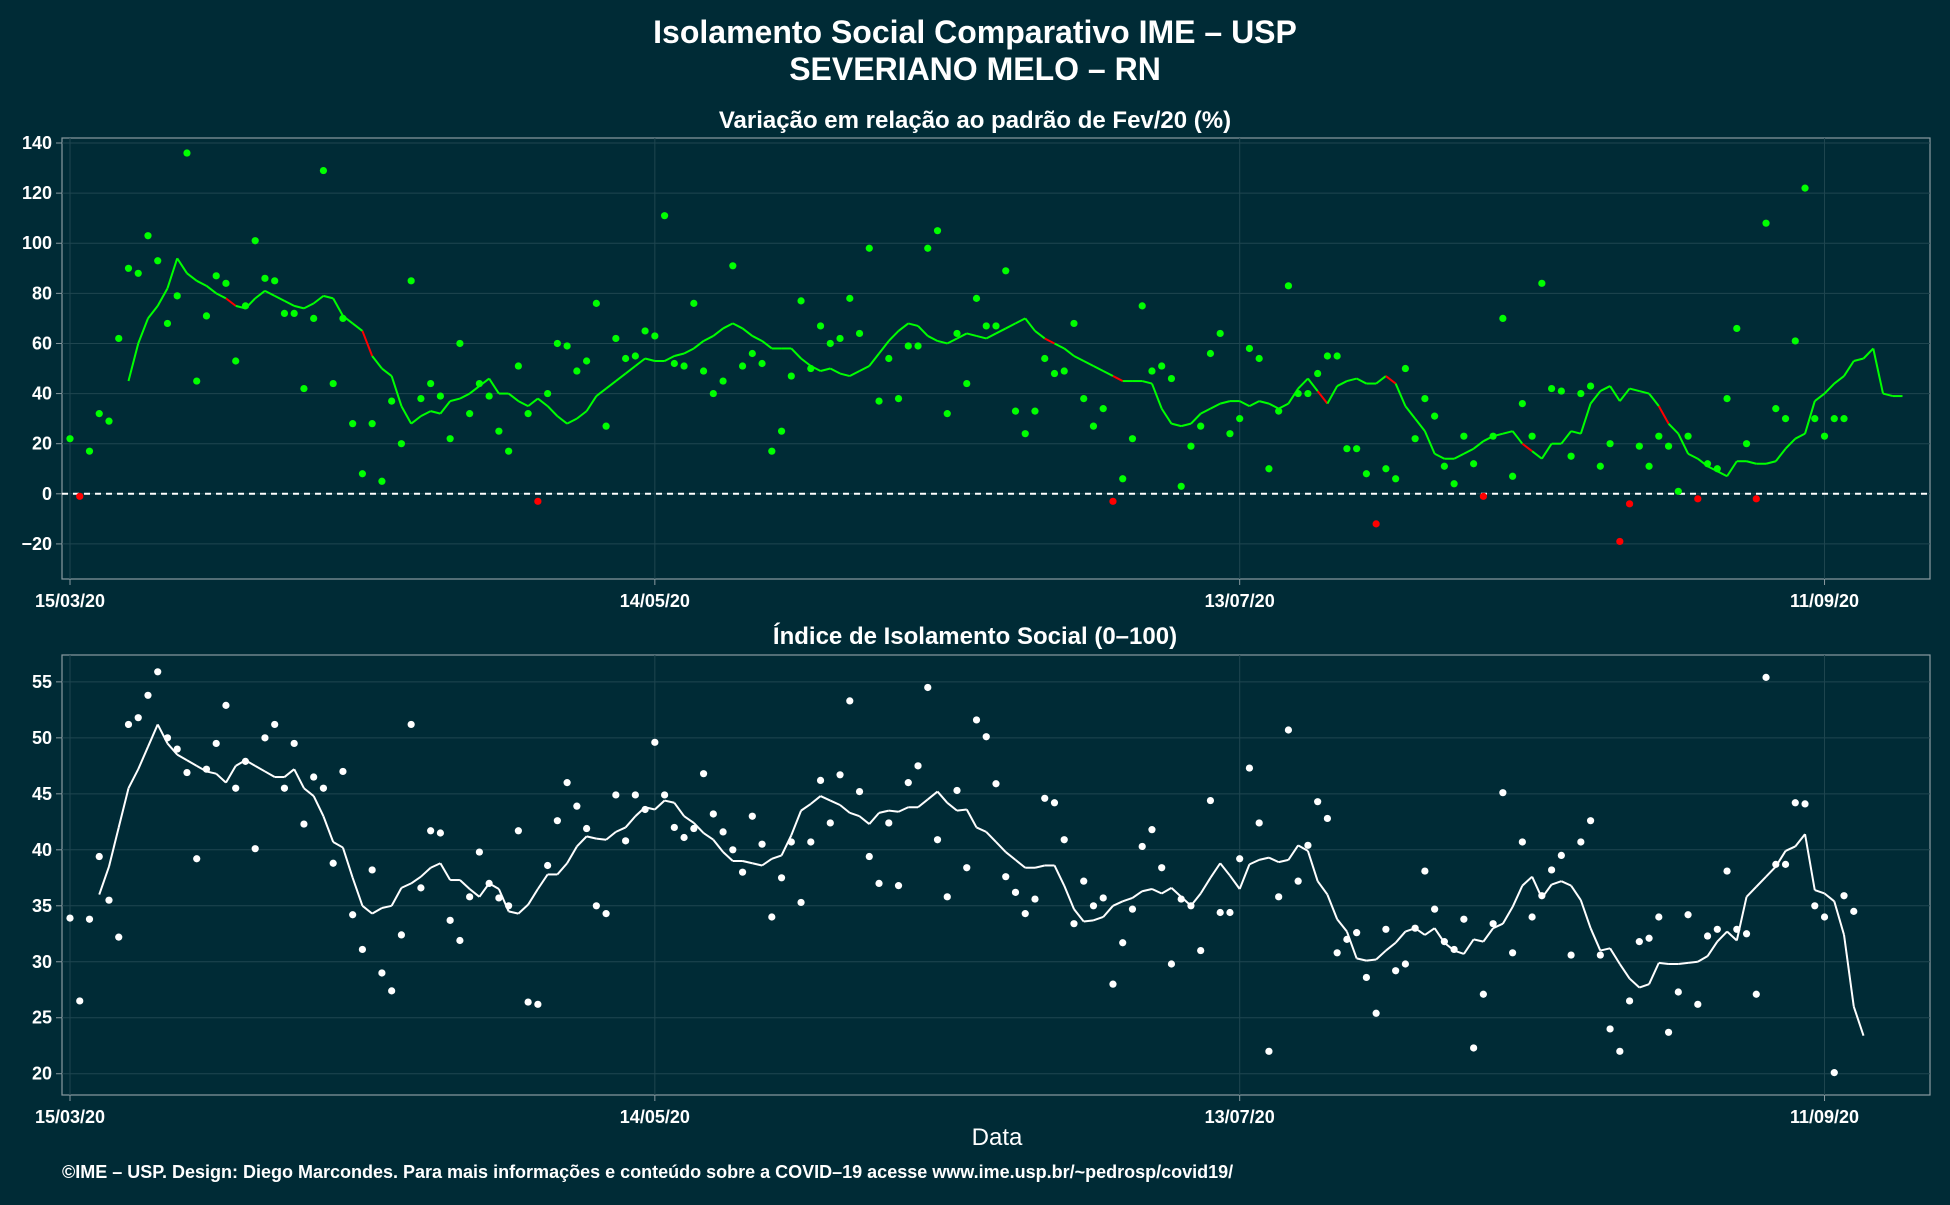 The height and width of the screenshot is (1205, 1950). Describe the element at coordinates (42, 444) in the screenshot. I see `y-tick-label: 20` at that location.